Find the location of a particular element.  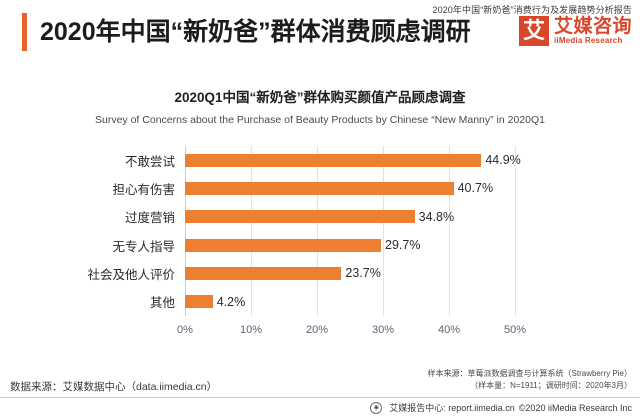

iimedia-logo: 艾 艾媒咨询 iiMedia Research is located at coordinates (575, 30).